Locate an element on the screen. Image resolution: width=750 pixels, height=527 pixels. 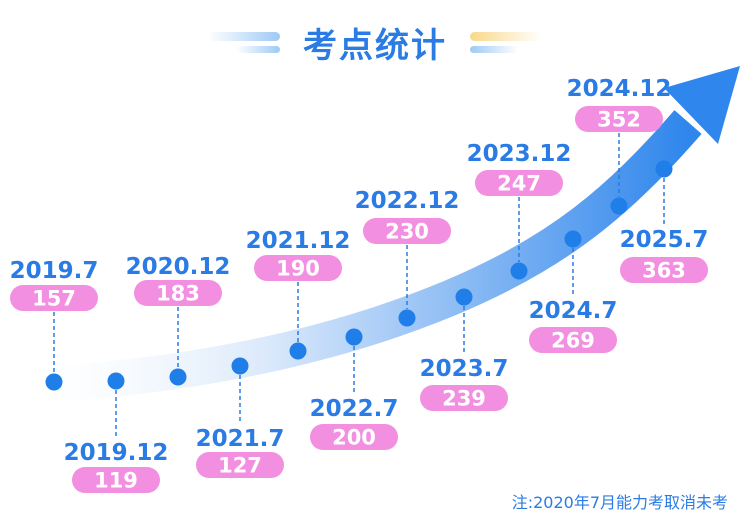
value-label: 269 is located at coordinates (573, 341).